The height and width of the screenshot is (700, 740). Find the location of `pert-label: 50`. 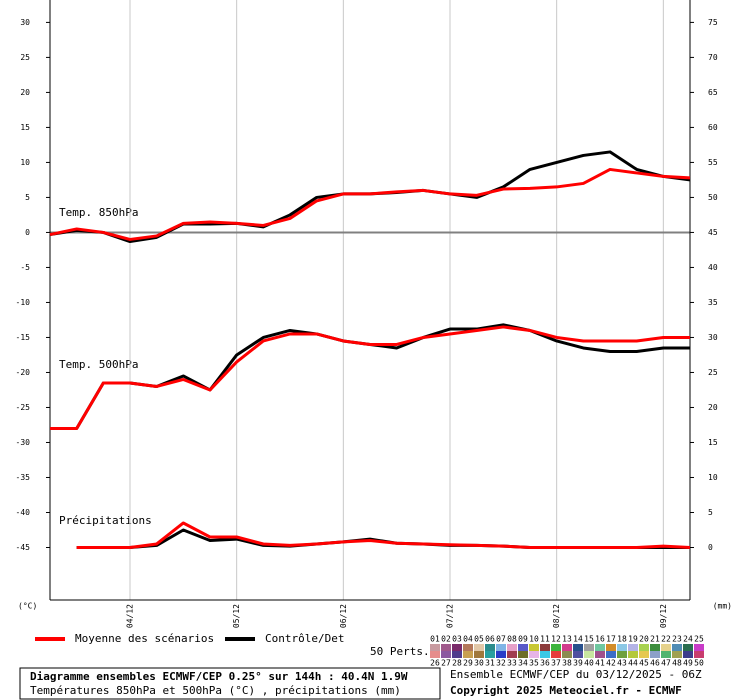

pert-label: 50 is located at coordinates (699, 663).